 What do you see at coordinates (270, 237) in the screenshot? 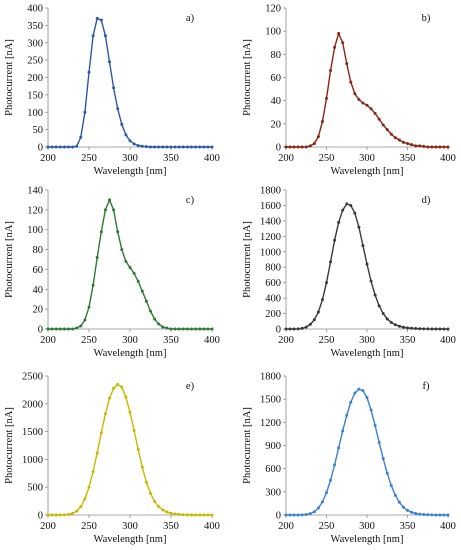
I see `y-tick-label: 1200` at bounding box center [270, 237].